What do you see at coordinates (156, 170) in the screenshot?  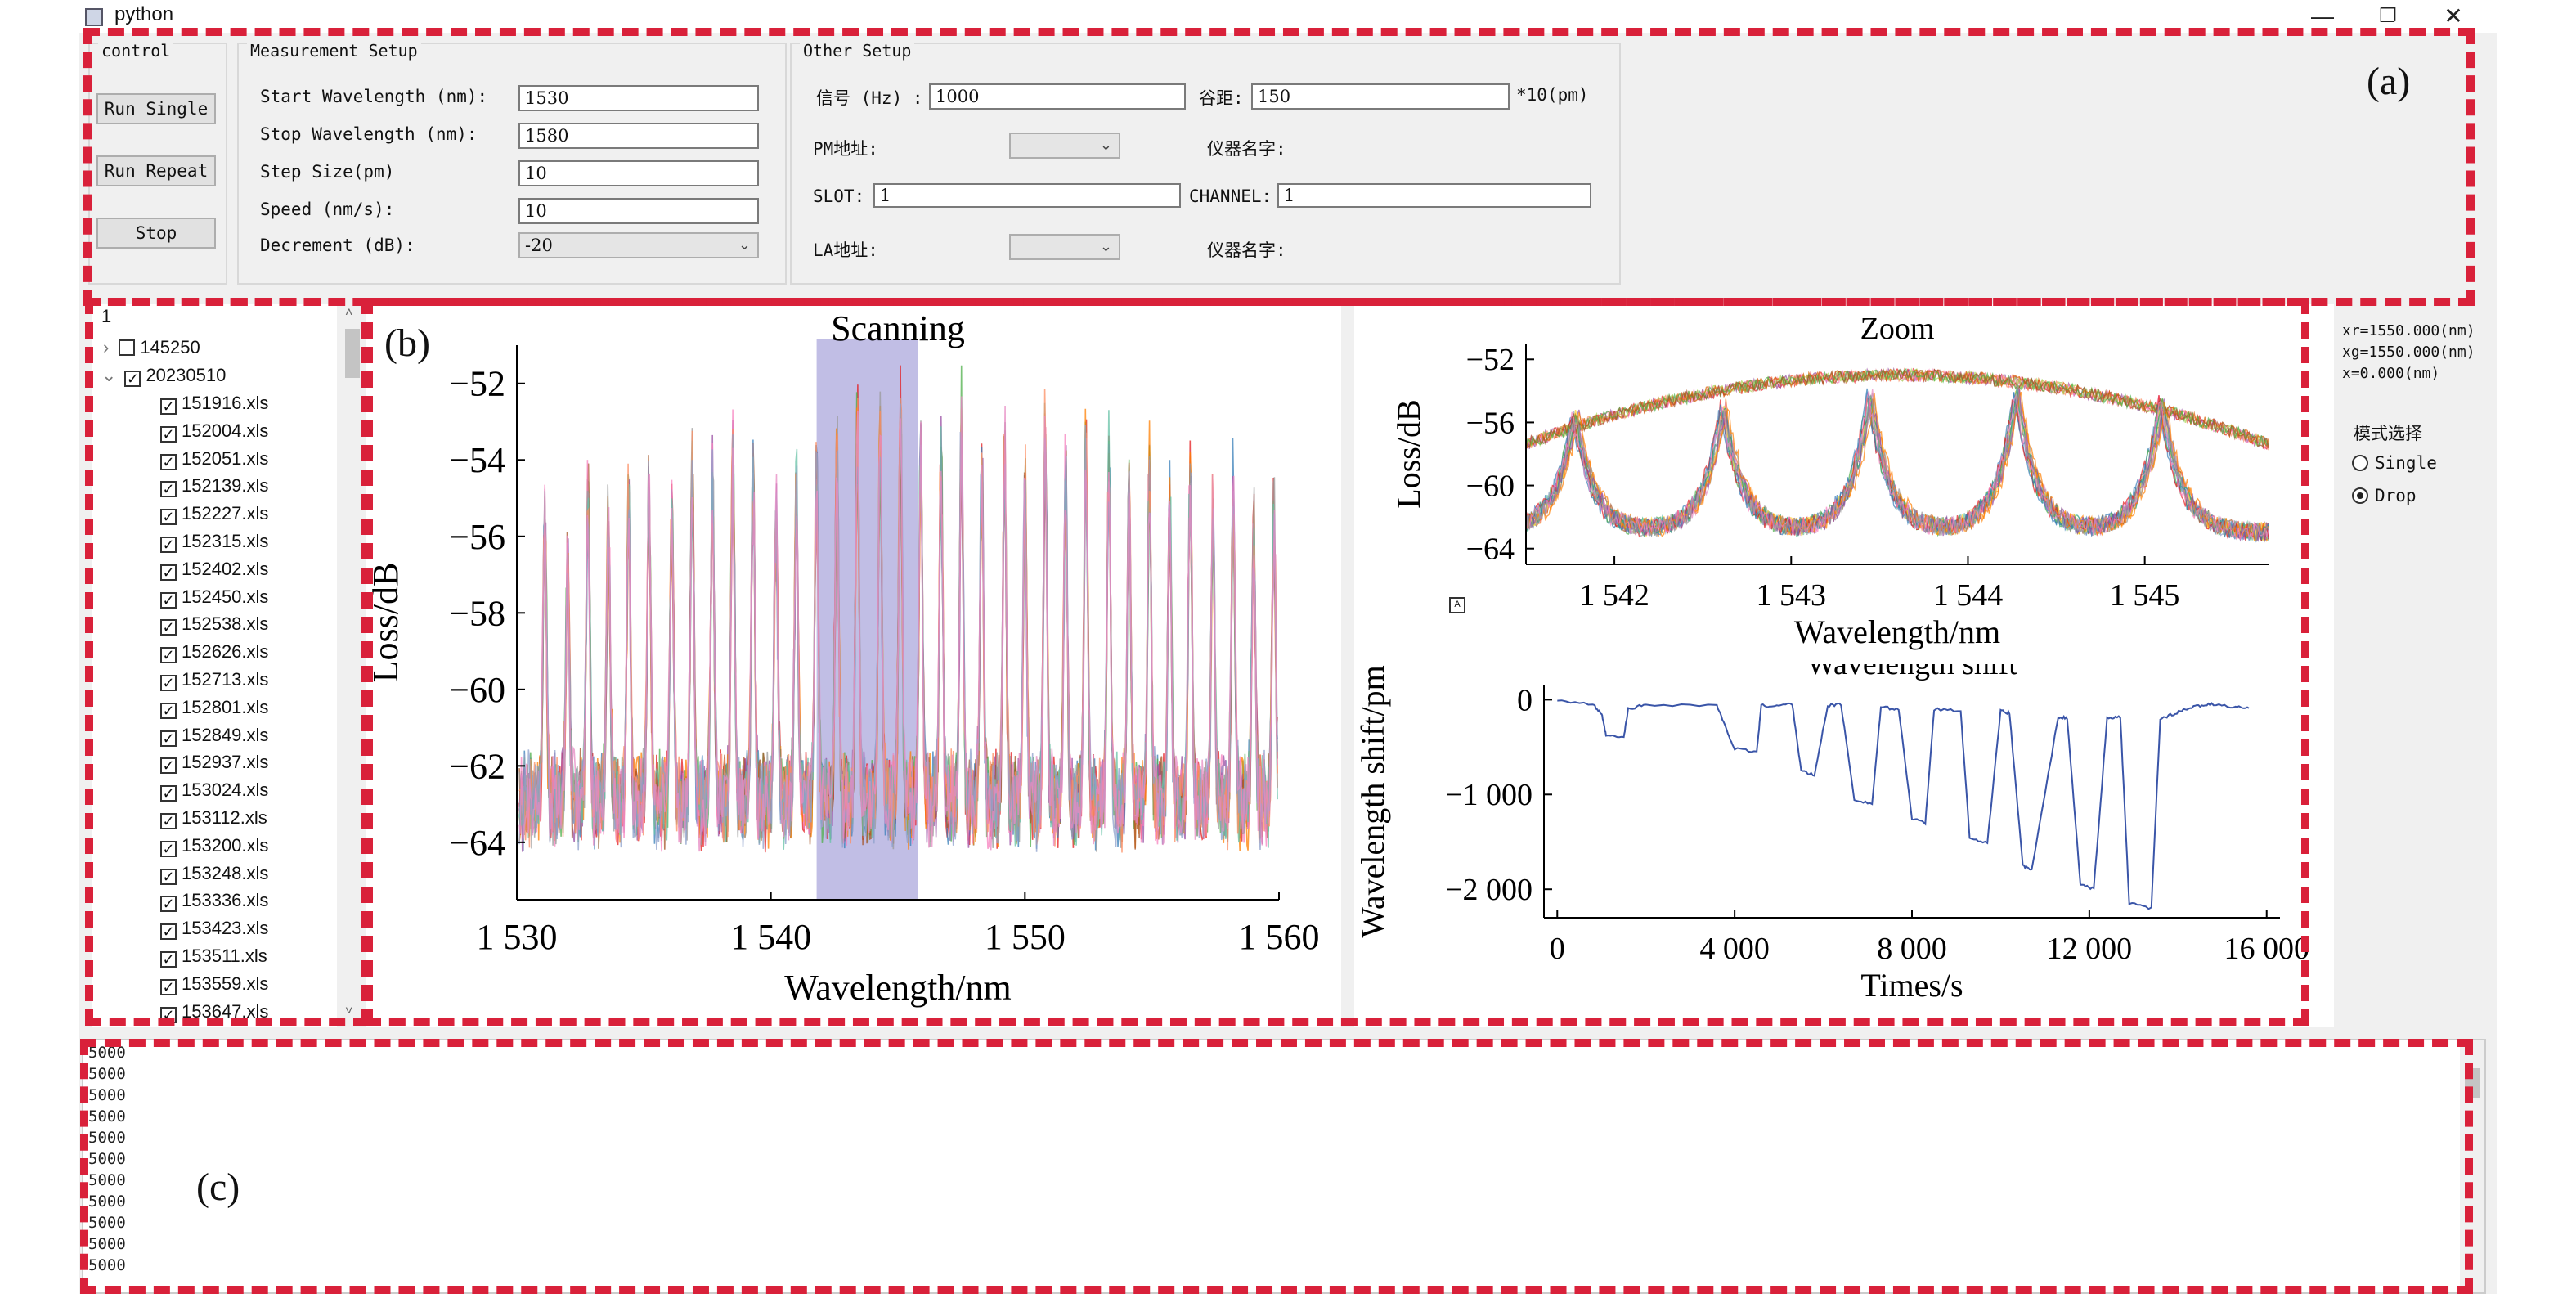 I see `run-repeat-button: Run Repeat` at bounding box center [156, 170].